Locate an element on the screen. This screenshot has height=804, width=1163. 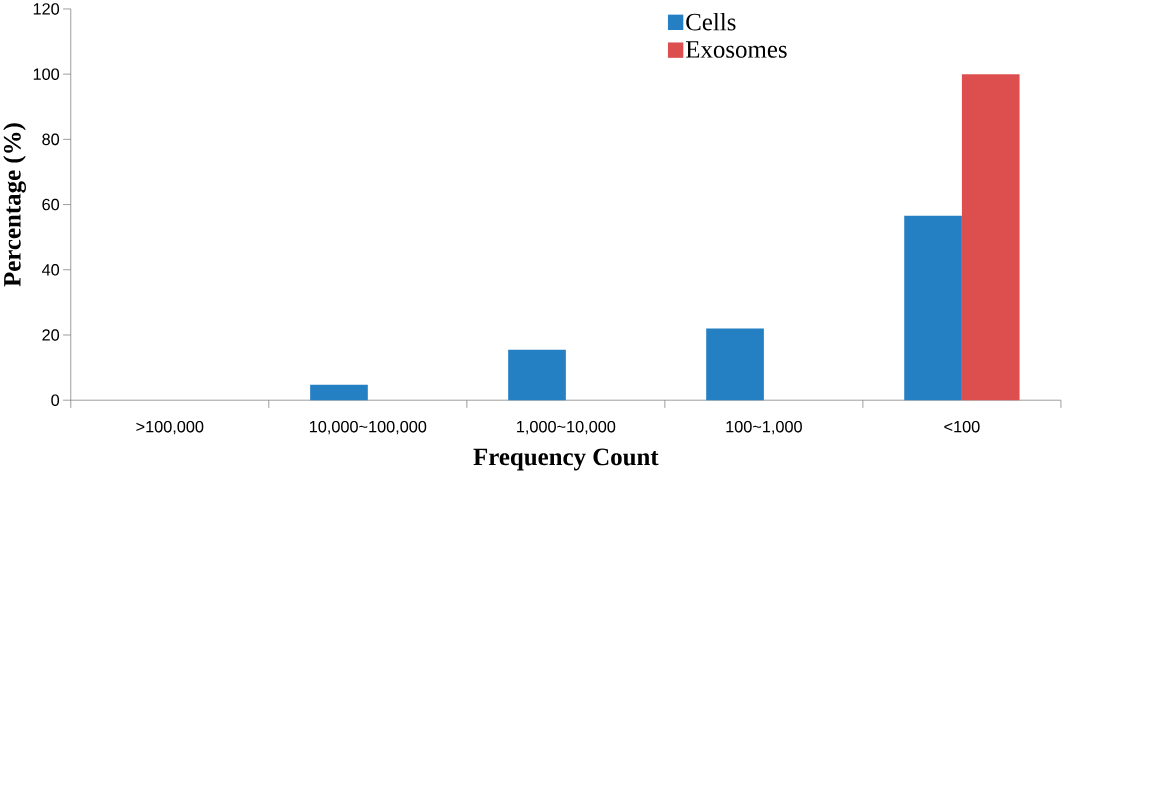
legend-label: Exosomes is located at coordinates (736, 49).